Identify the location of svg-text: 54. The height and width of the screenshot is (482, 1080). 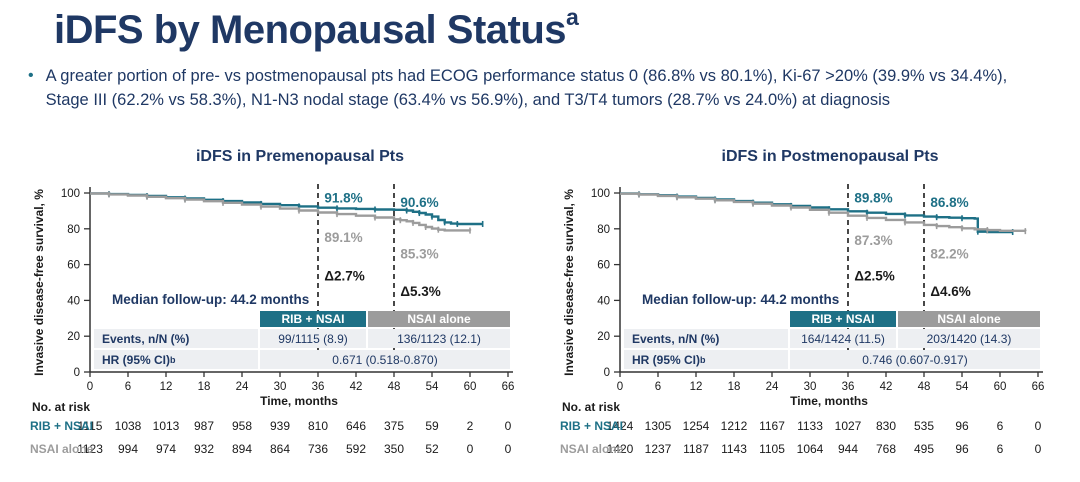
(432, 387).